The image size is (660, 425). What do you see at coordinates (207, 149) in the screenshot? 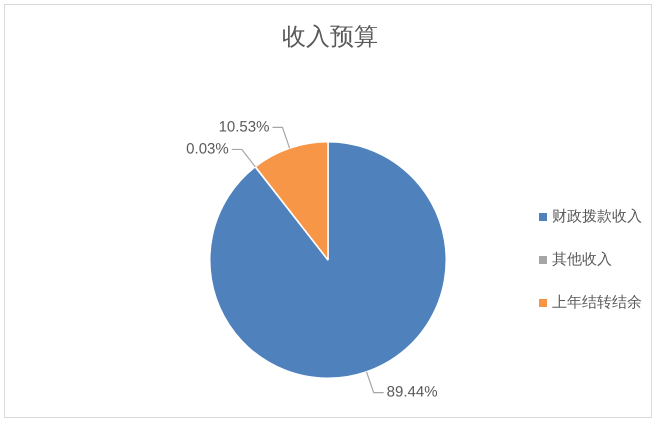
I see `data-label: 0.03%` at bounding box center [207, 149].